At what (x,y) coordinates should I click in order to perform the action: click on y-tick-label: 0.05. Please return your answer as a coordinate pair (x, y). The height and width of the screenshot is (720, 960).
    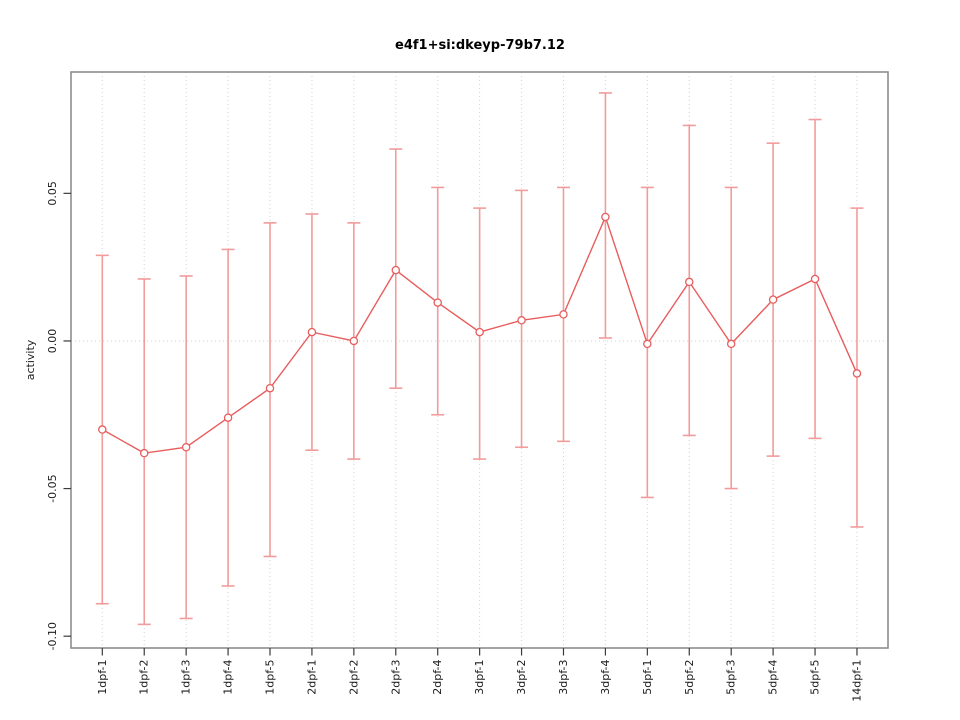
    Looking at the image, I should click on (52, 193).